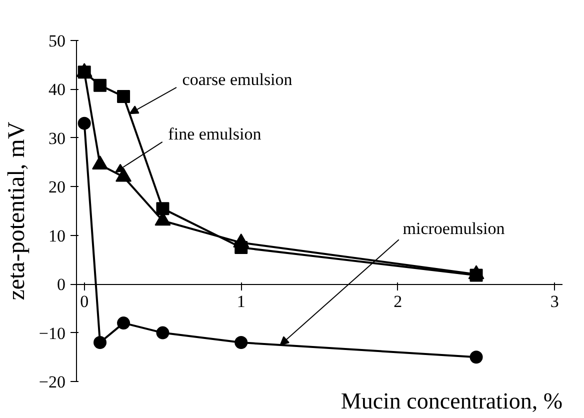 The image size is (584, 418). Describe the element at coordinates (57, 90) in the screenshot. I see `y-tick-label: 40` at that location.